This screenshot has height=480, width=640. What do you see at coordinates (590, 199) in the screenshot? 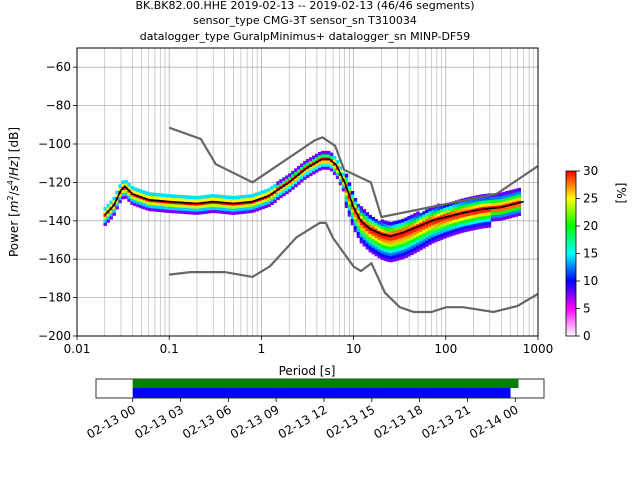
I see `colorbar-tick-label: 25` at bounding box center [590, 199].